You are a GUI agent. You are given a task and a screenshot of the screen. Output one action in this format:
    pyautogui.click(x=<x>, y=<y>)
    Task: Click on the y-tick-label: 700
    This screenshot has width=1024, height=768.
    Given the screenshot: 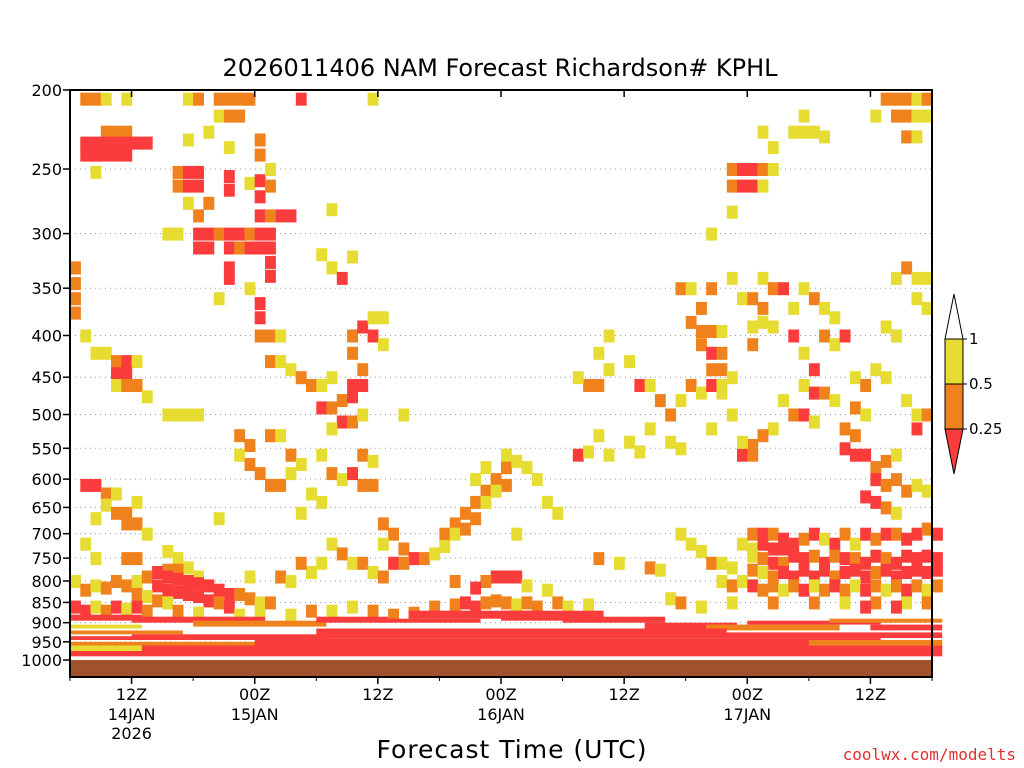 What is the action you would take?
    pyautogui.click(x=46, y=534)
    